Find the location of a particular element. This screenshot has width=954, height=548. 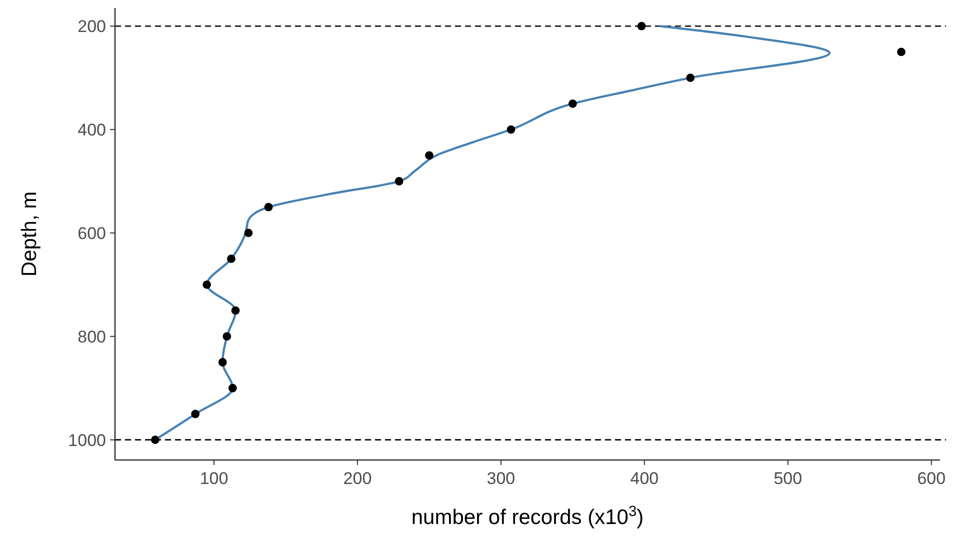

y-tick-label: 400 is located at coordinates (92, 130).